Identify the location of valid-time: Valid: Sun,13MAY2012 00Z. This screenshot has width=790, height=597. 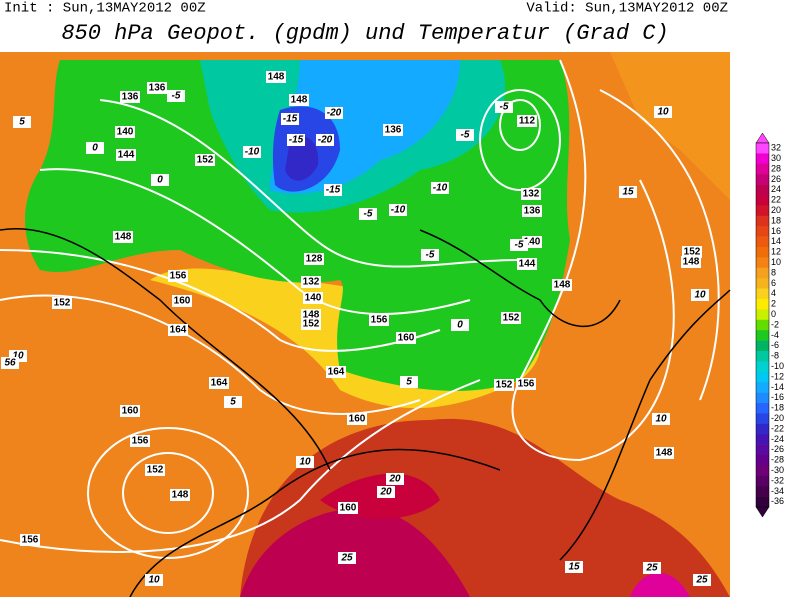
(627, 9).